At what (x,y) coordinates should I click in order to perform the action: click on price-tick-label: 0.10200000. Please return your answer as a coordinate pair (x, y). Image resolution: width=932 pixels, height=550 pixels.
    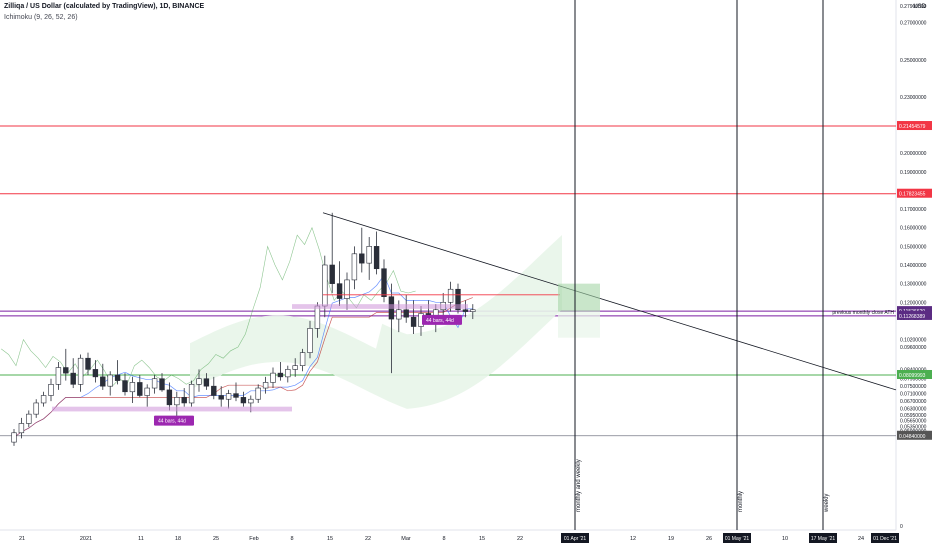
    Looking at the image, I should click on (913, 341).